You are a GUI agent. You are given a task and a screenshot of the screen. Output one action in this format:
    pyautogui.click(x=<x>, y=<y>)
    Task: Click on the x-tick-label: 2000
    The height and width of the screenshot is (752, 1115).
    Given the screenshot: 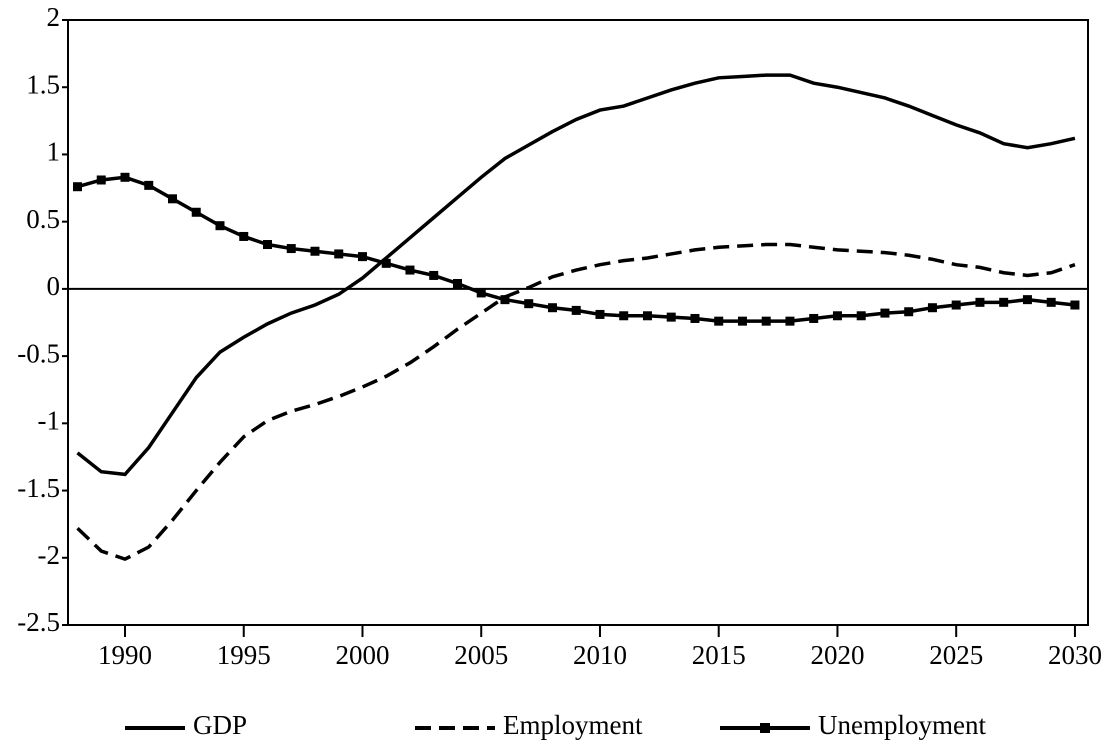 What is the action you would take?
    pyautogui.click(x=362, y=655)
    